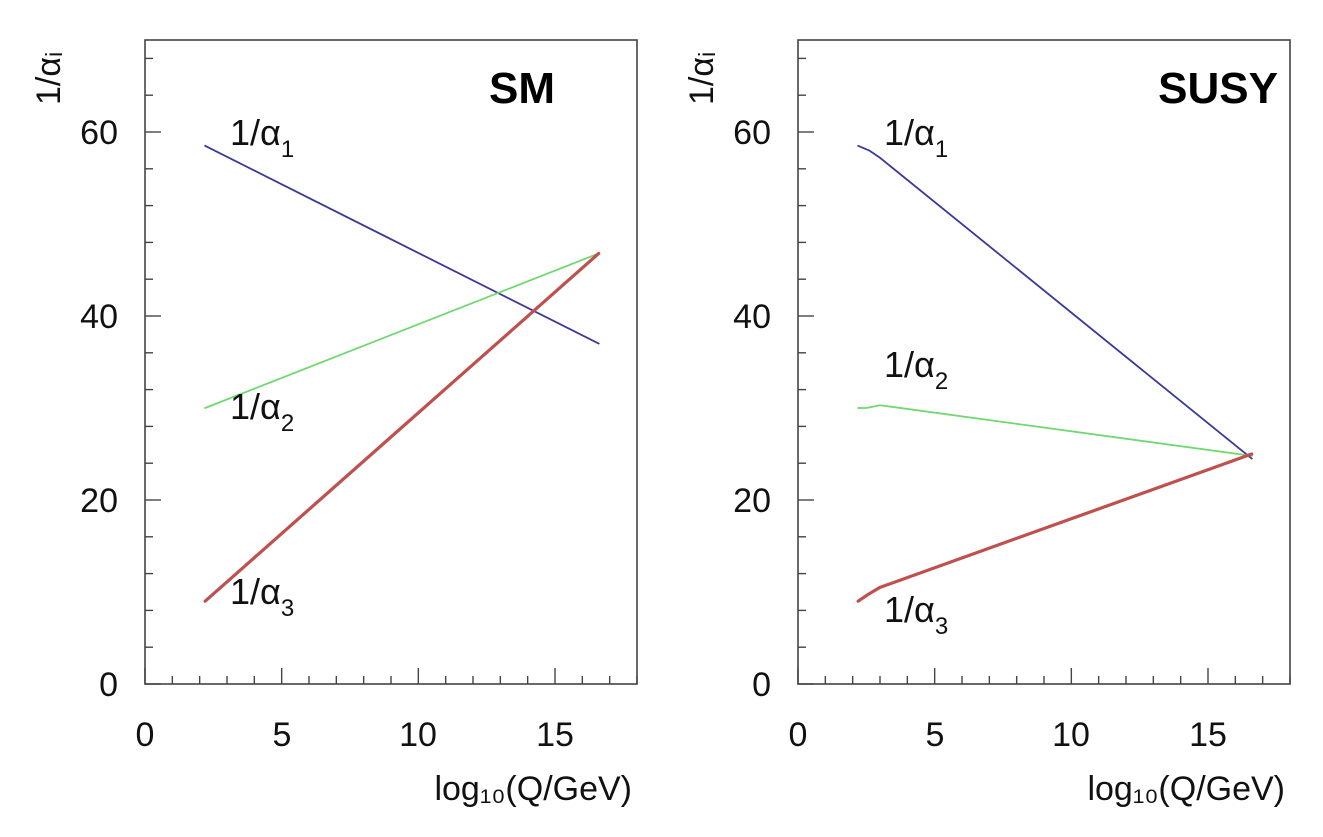 Image resolution: width=1323 pixels, height=837 pixels. What do you see at coordinates (522, 88) in the screenshot?
I see `panel-title: SM` at bounding box center [522, 88].